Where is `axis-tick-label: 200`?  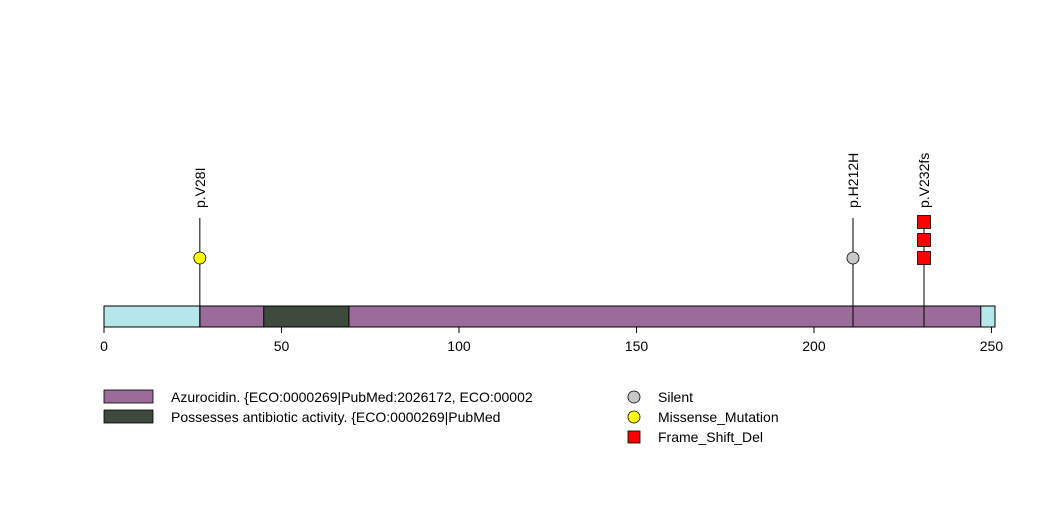
axis-tick-label: 200 is located at coordinates (814, 346).